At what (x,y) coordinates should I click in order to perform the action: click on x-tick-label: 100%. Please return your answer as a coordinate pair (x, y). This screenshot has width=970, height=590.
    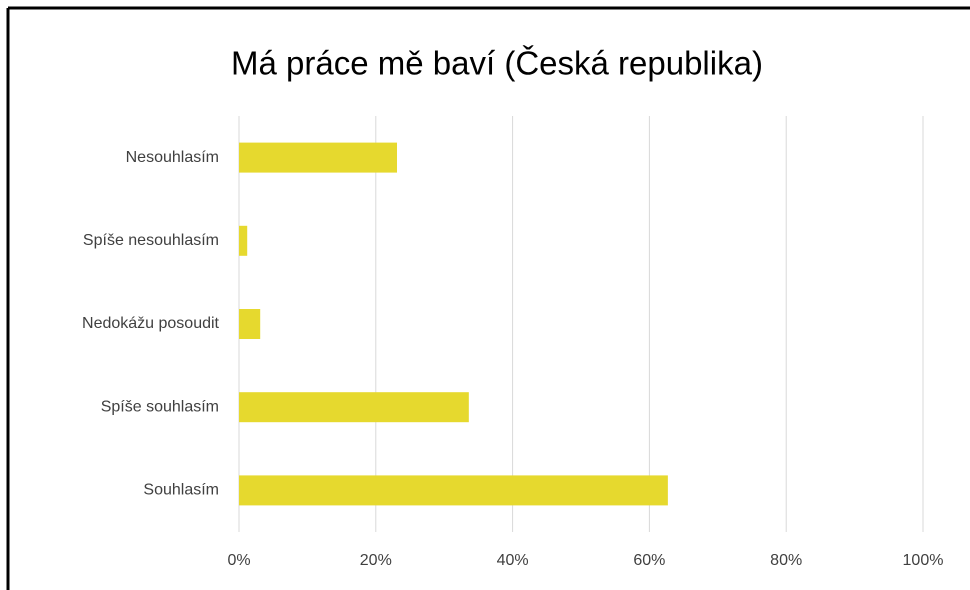
    Looking at the image, I should click on (923, 560).